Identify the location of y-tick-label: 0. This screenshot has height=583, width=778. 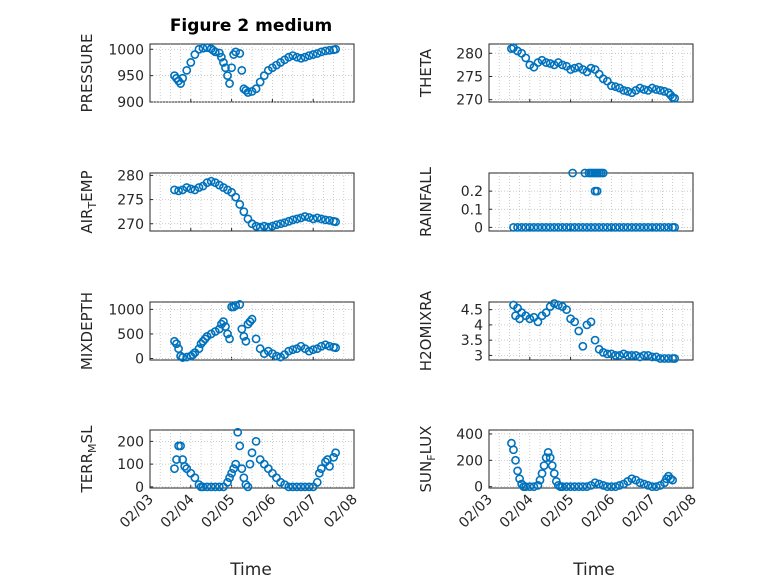
(478, 488).